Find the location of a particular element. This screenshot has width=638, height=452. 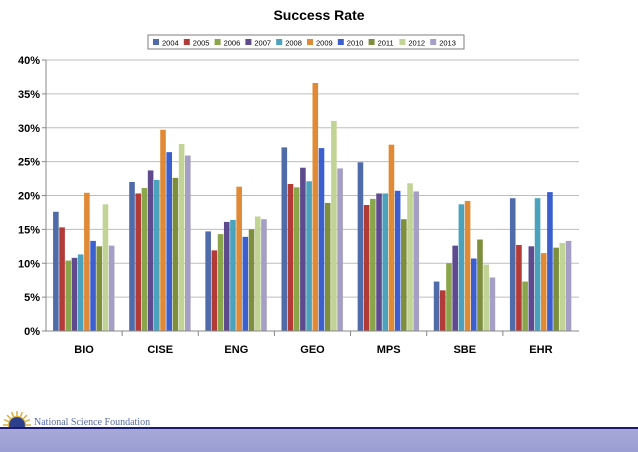

bar-eng-2005 is located at coordinates (214, 290).